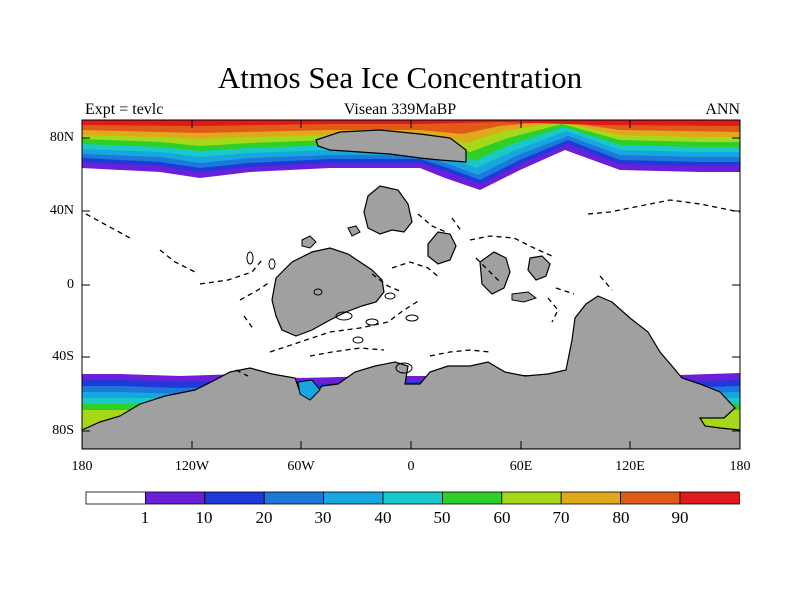  I want to click on landmass-south-china, so click(539, 268).